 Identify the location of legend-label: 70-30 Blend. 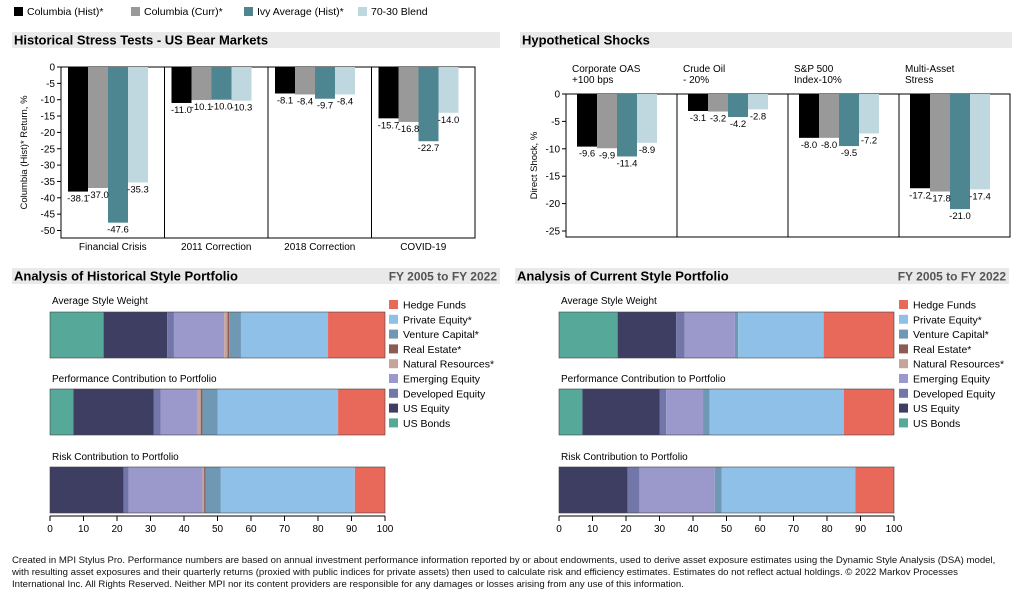
(399, 12).